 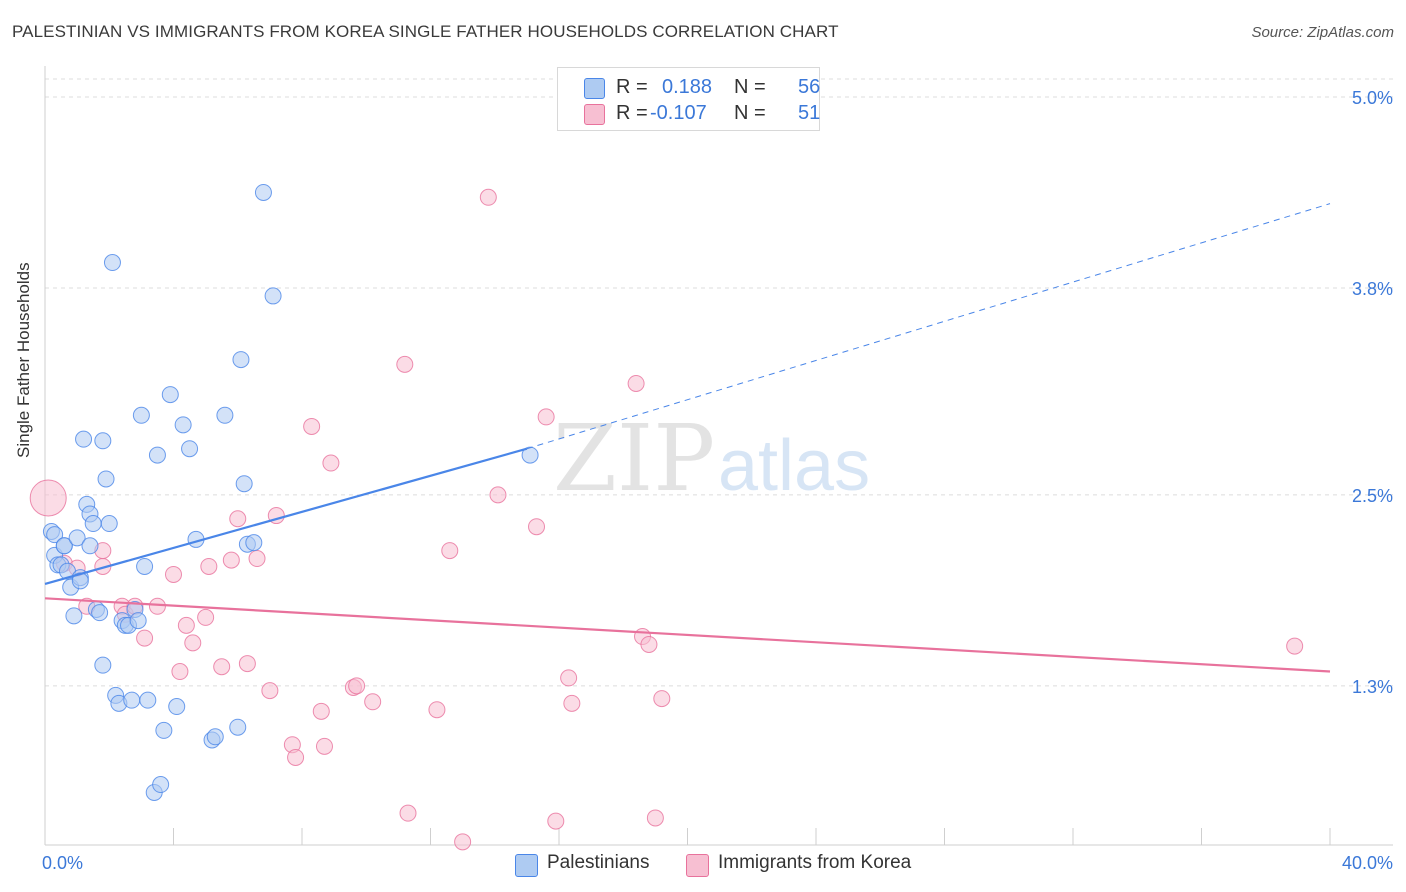 What do you see at coordinates (1372, 496) in the screenshot?
I see `y-tick-label: 2.5%` at bounding box center [1372, 496].